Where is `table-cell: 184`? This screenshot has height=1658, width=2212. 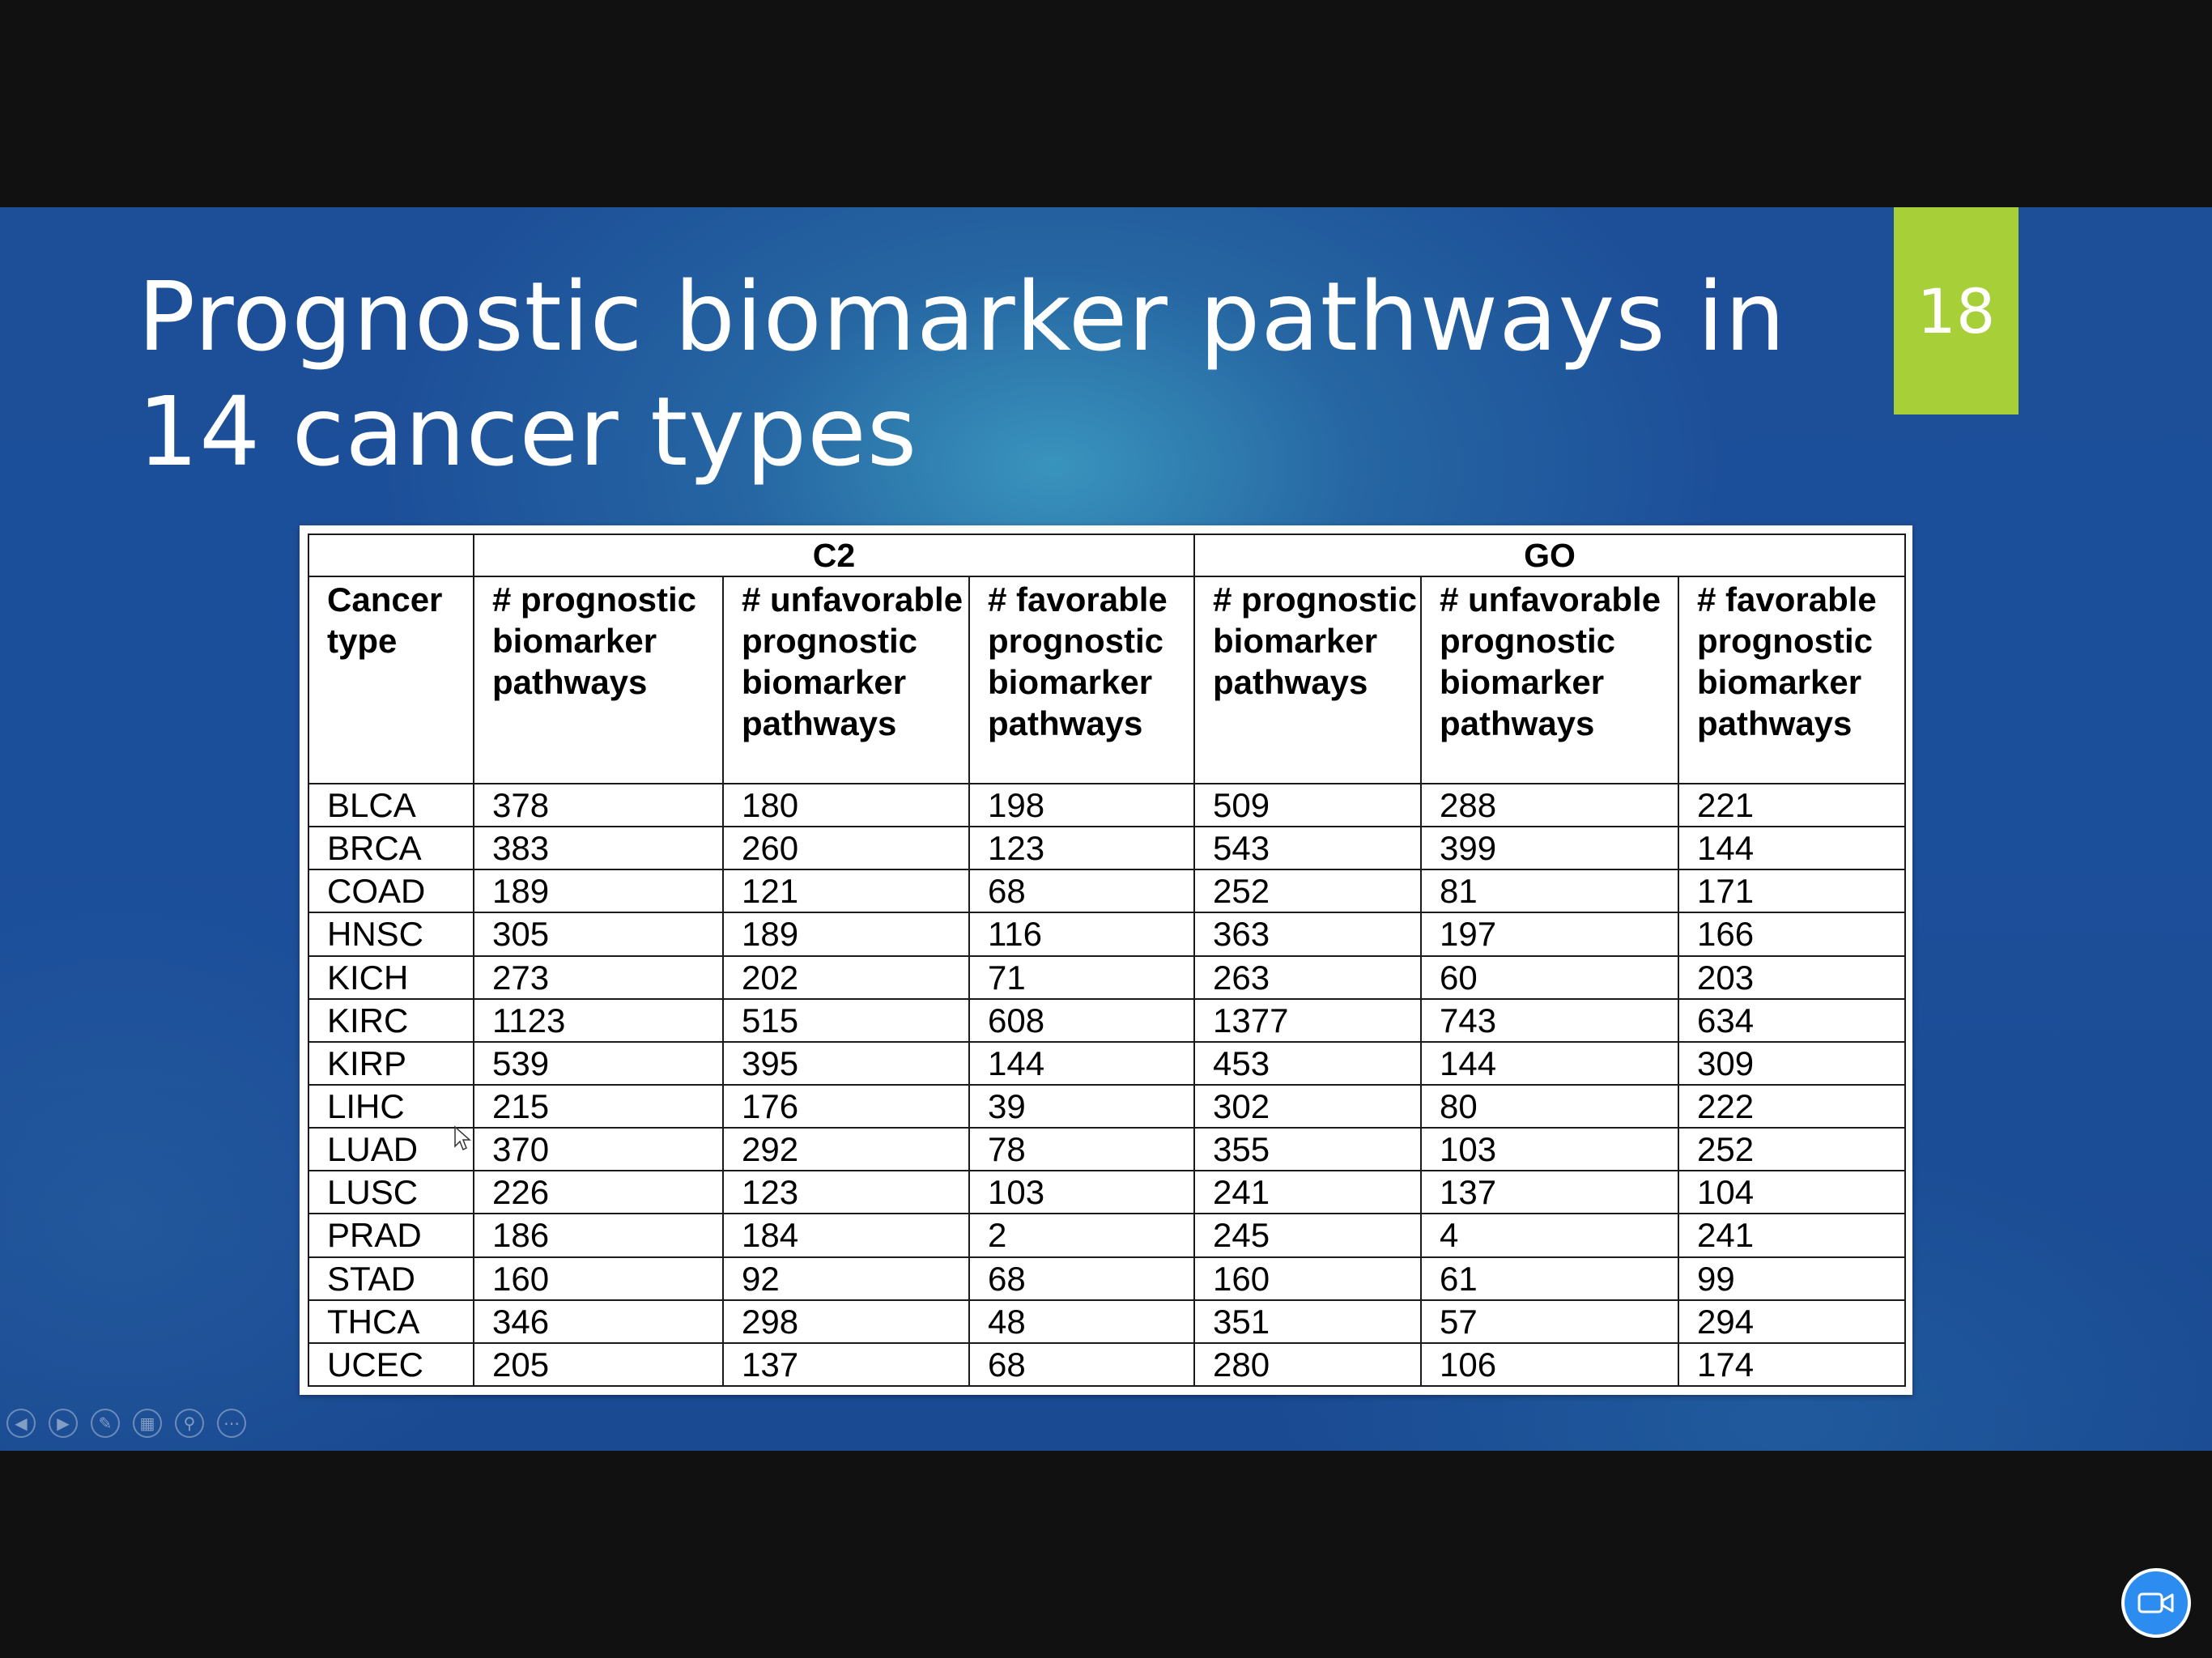
table-cell: 184 is located at coordinates (846, 1235).